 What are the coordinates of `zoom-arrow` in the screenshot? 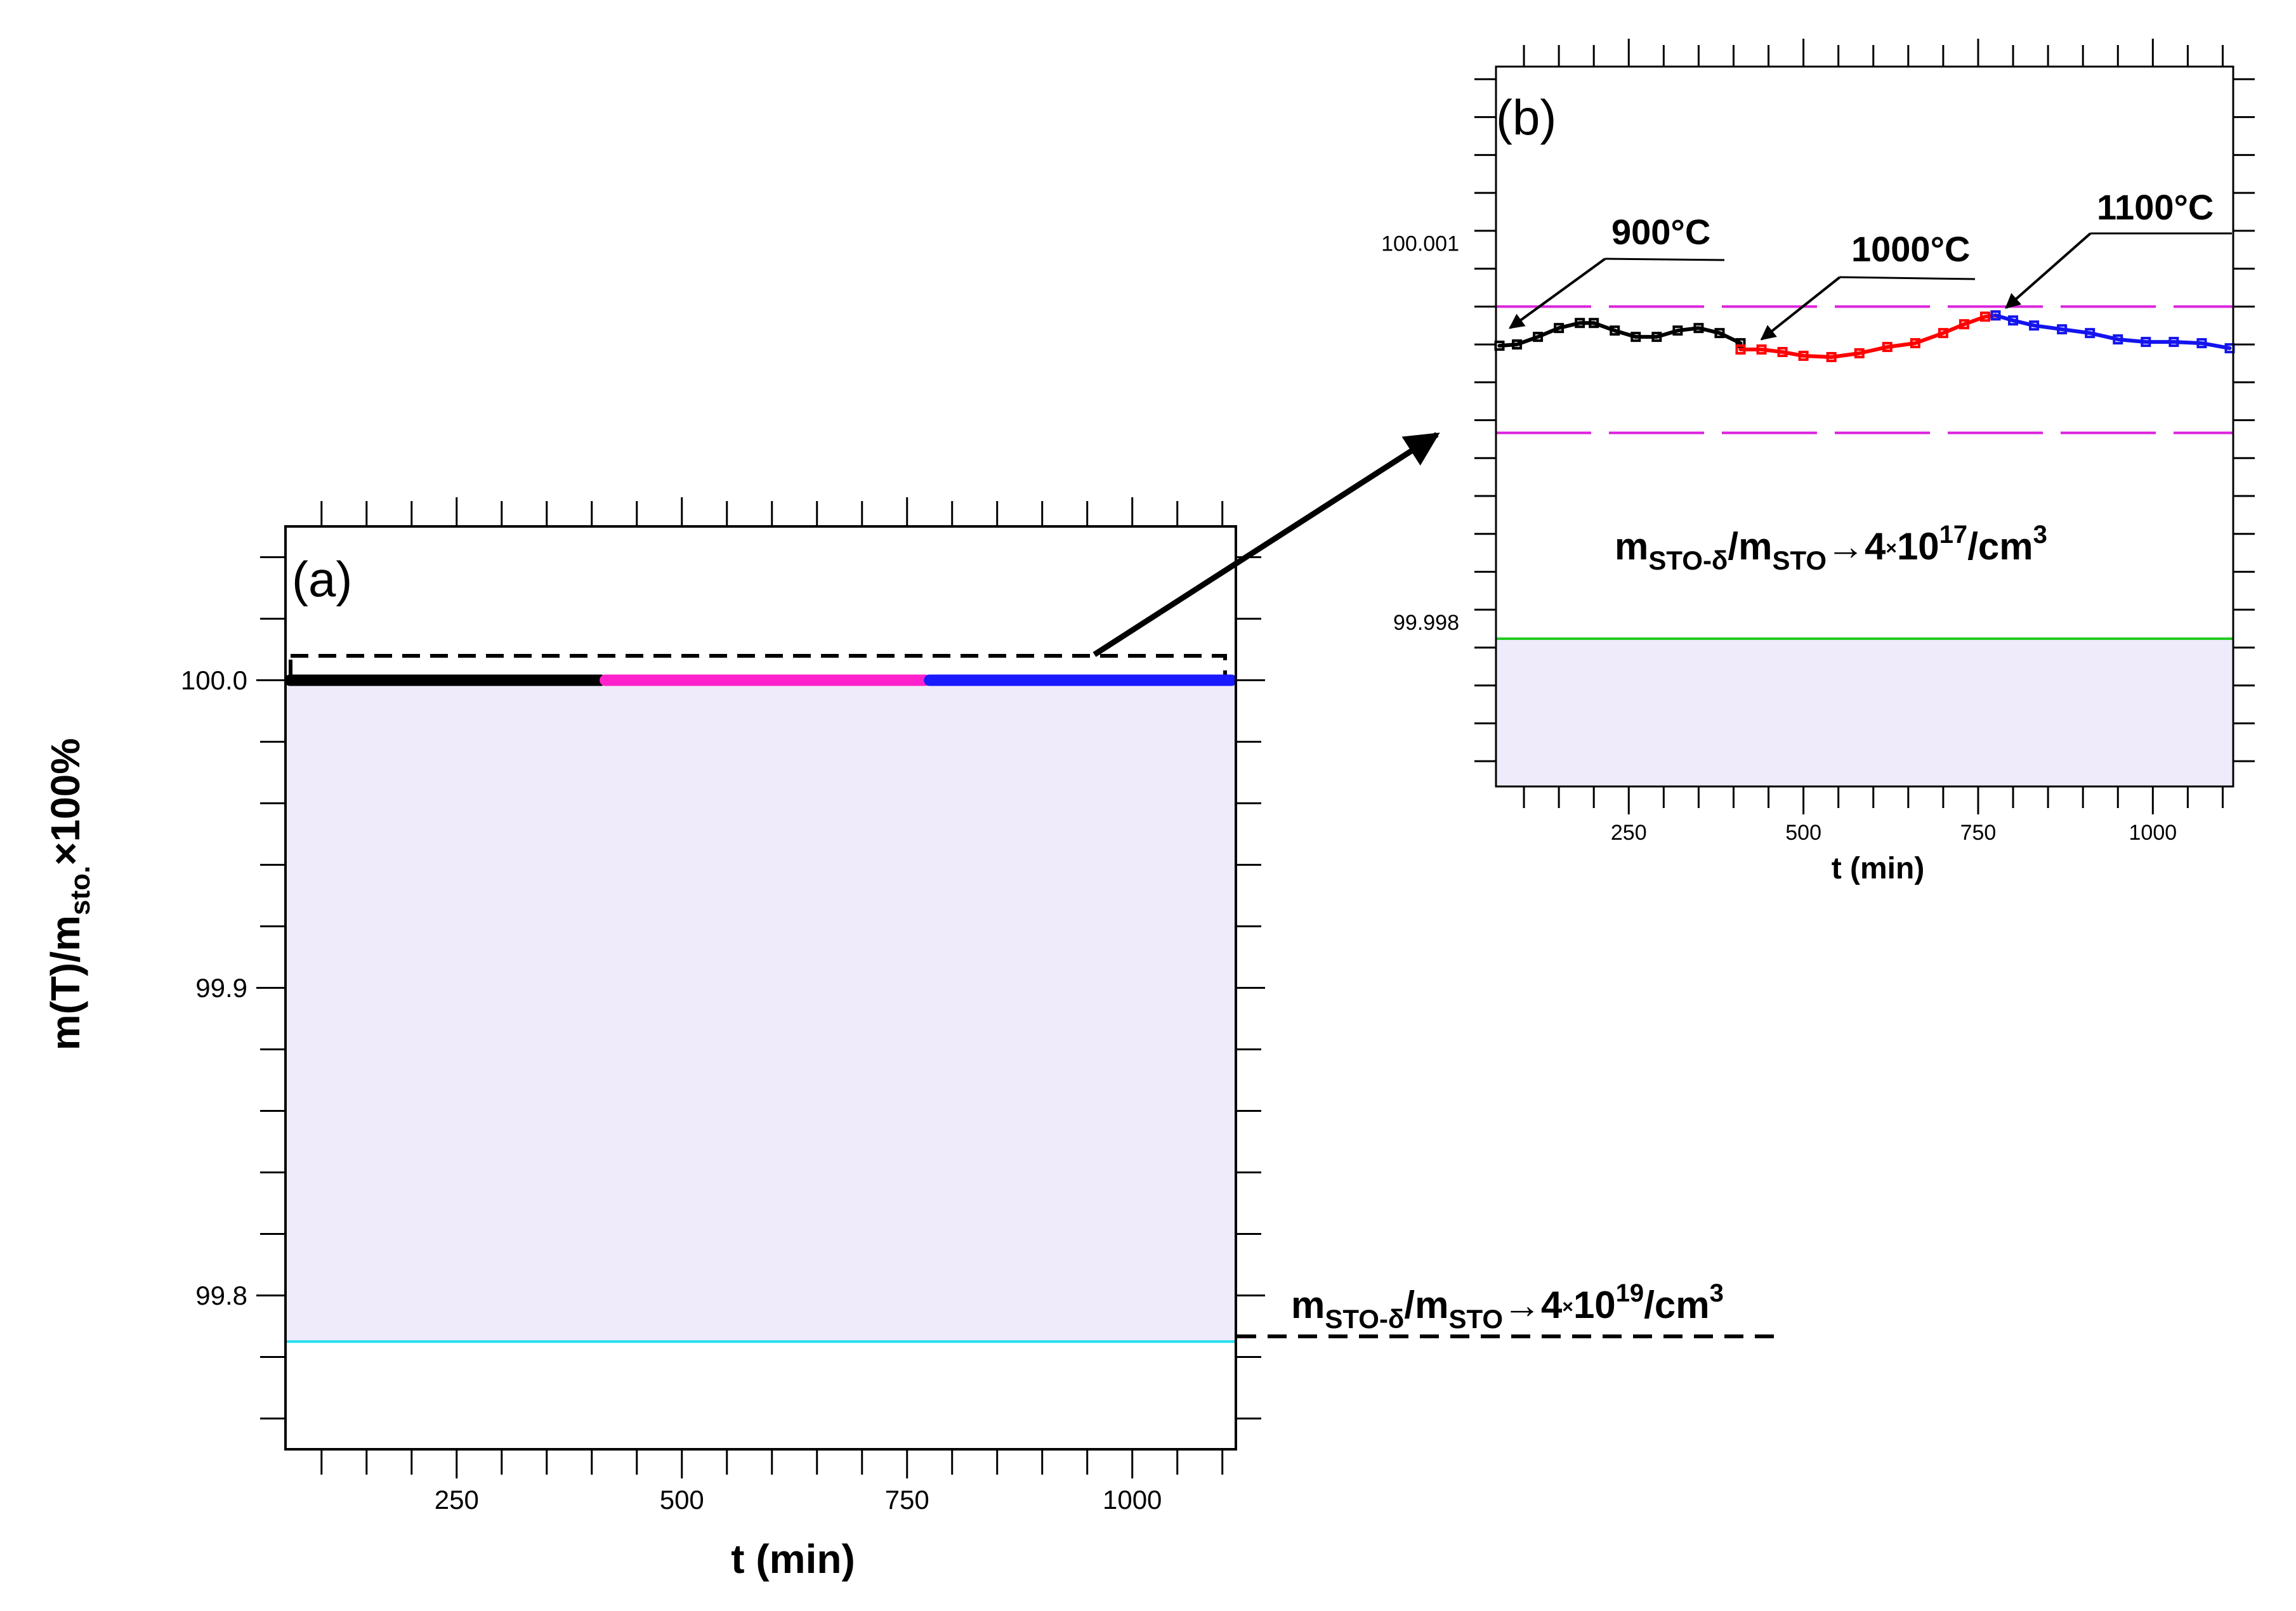 It's located at (1266, 544).